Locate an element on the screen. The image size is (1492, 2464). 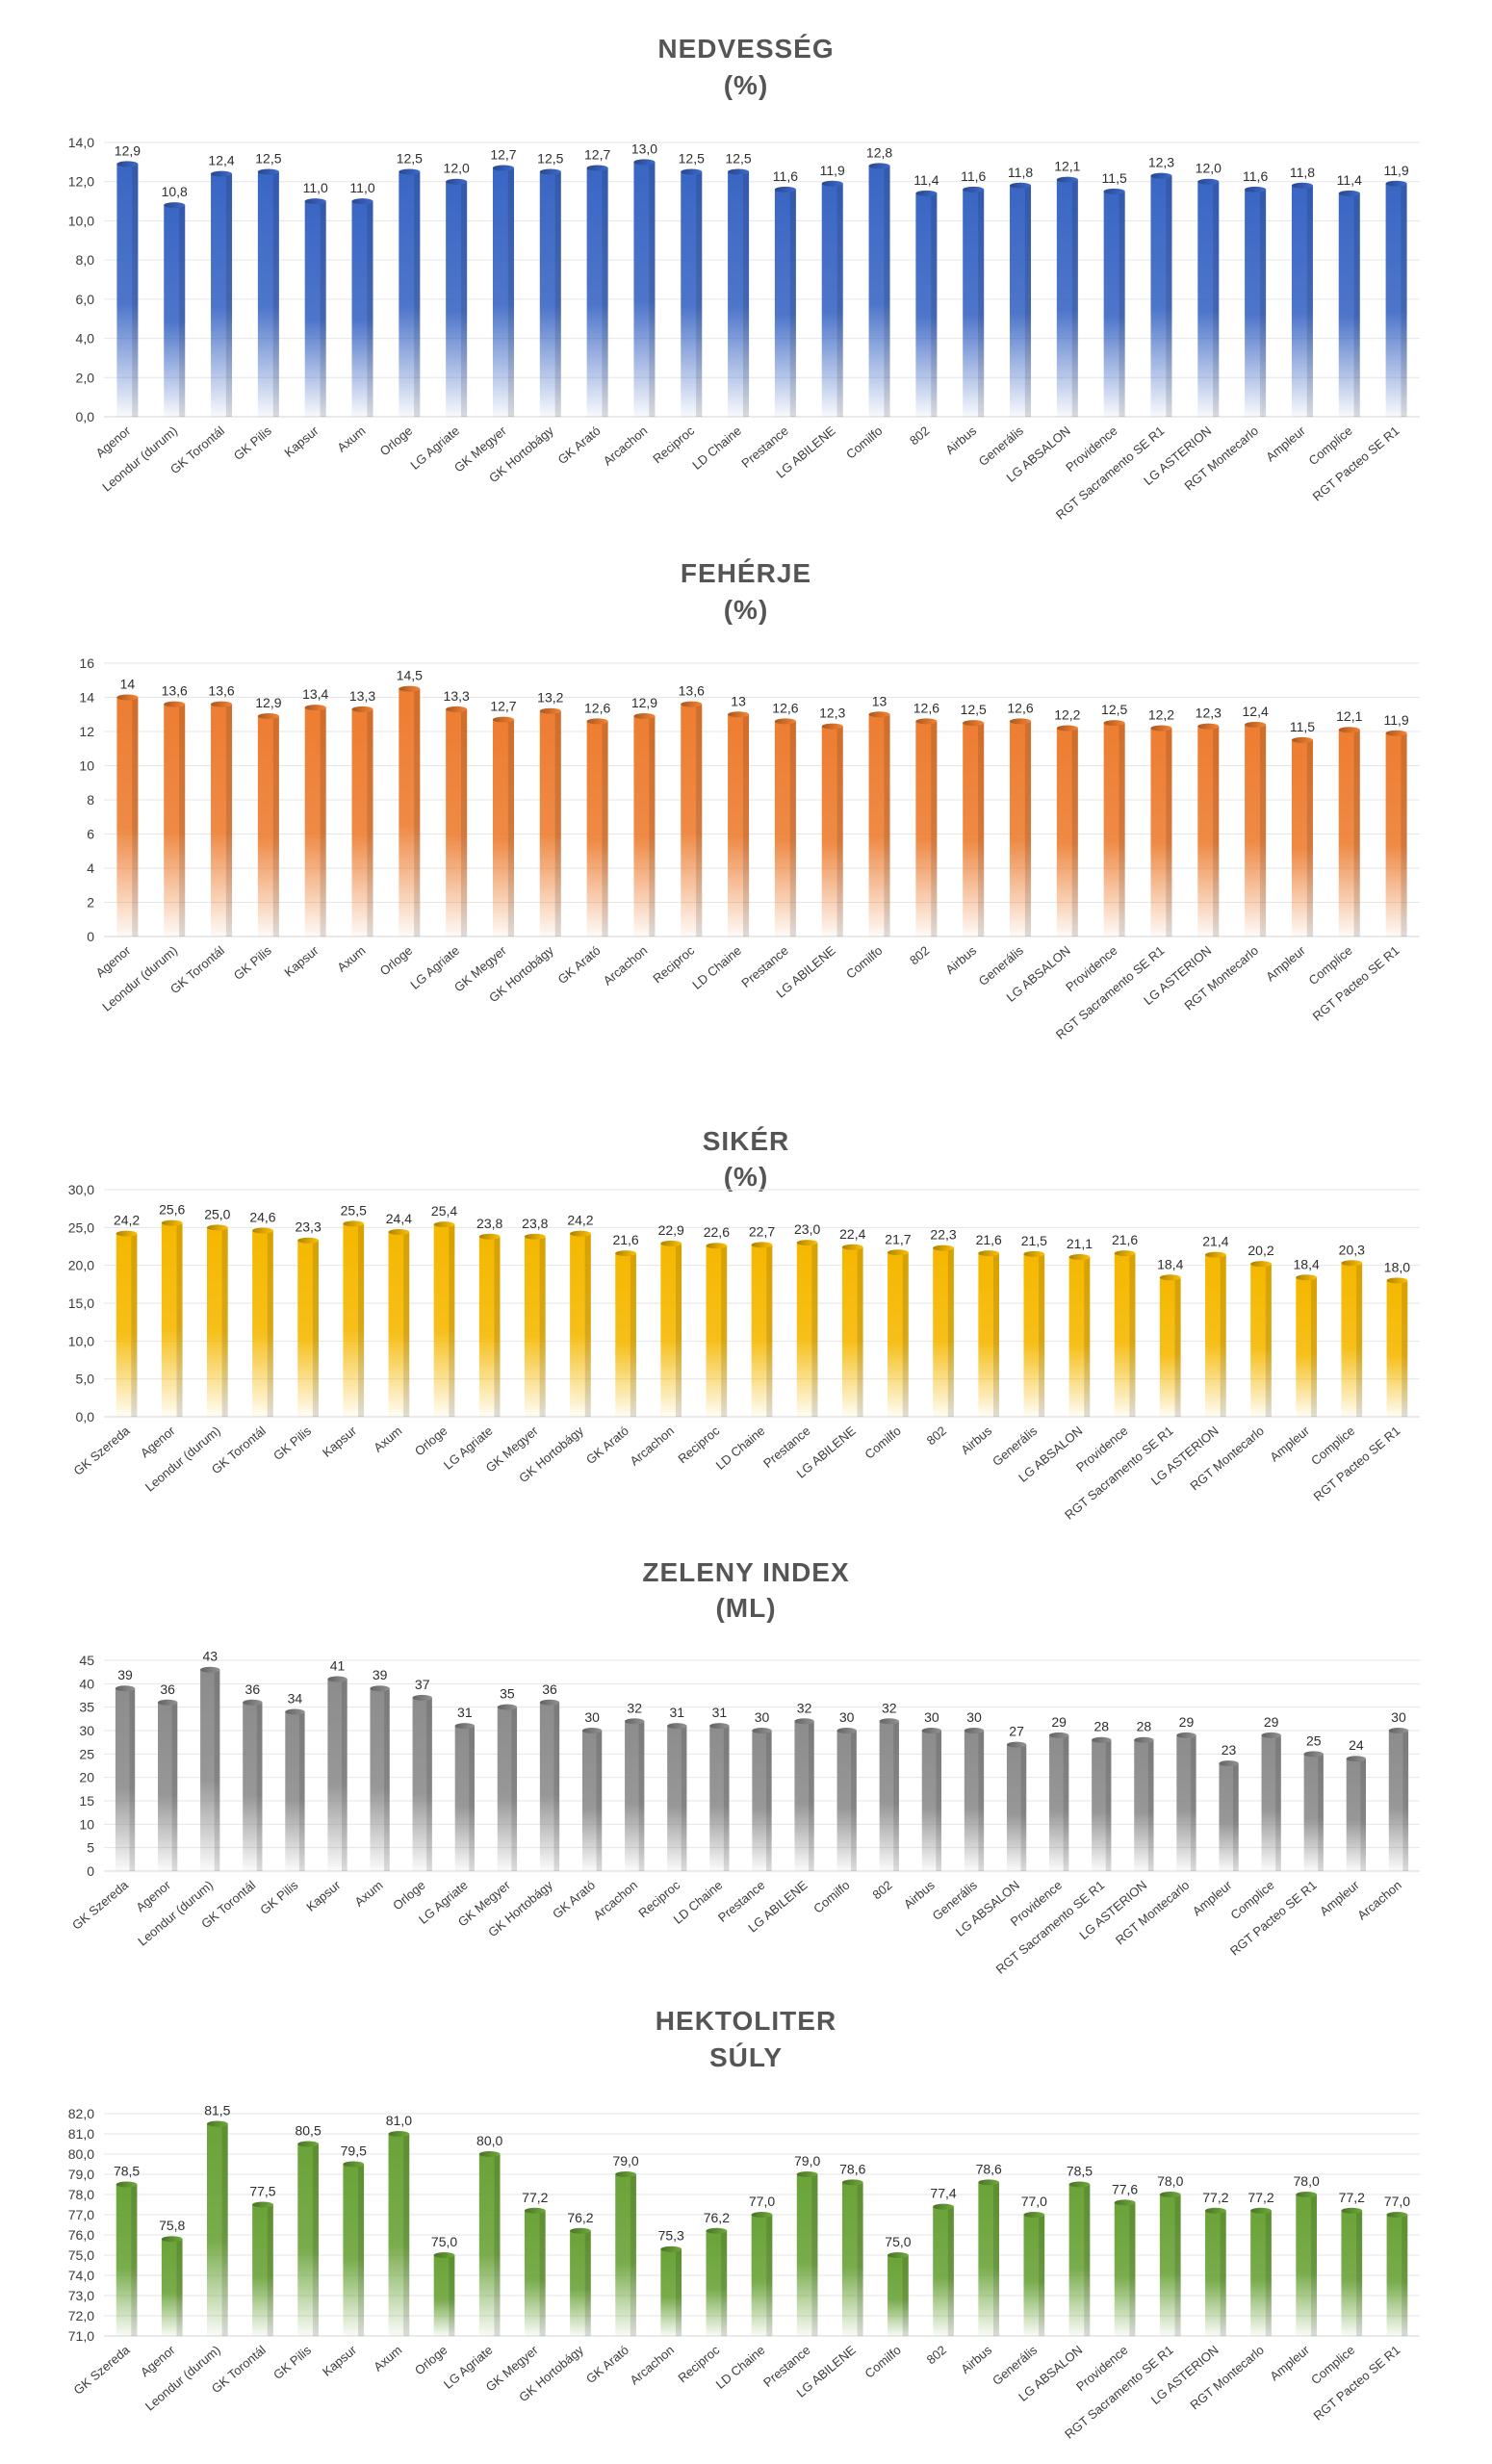
y-tick-label: 81,0 is located at coordinates (81, 2134).